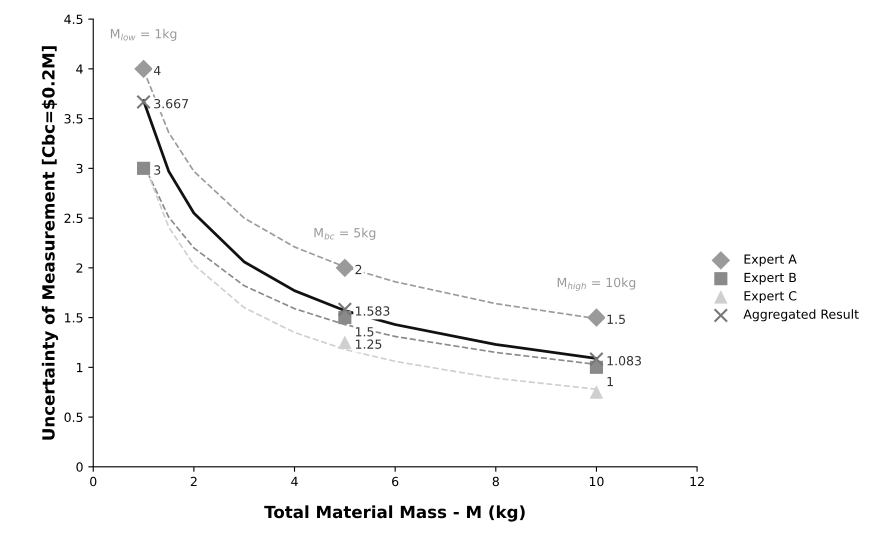 This screenshot has height=546, width=888. I want to click on annotation: M$_{high}$ = 10kg, so click(597, 284).